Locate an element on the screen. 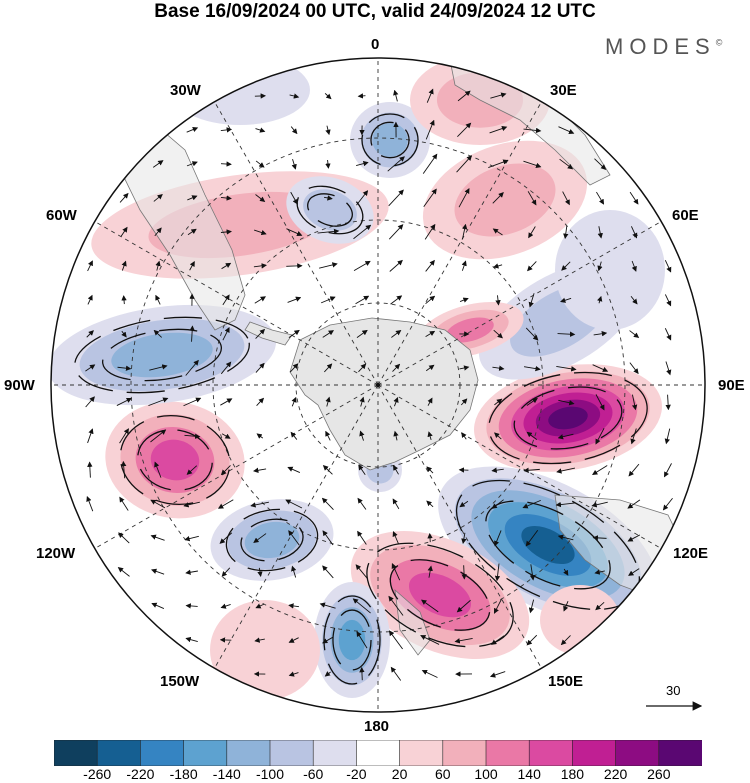 The height and width of the screenshot is (783, 750). lon-label-30w: 30W is located at coordinates (185, 90).